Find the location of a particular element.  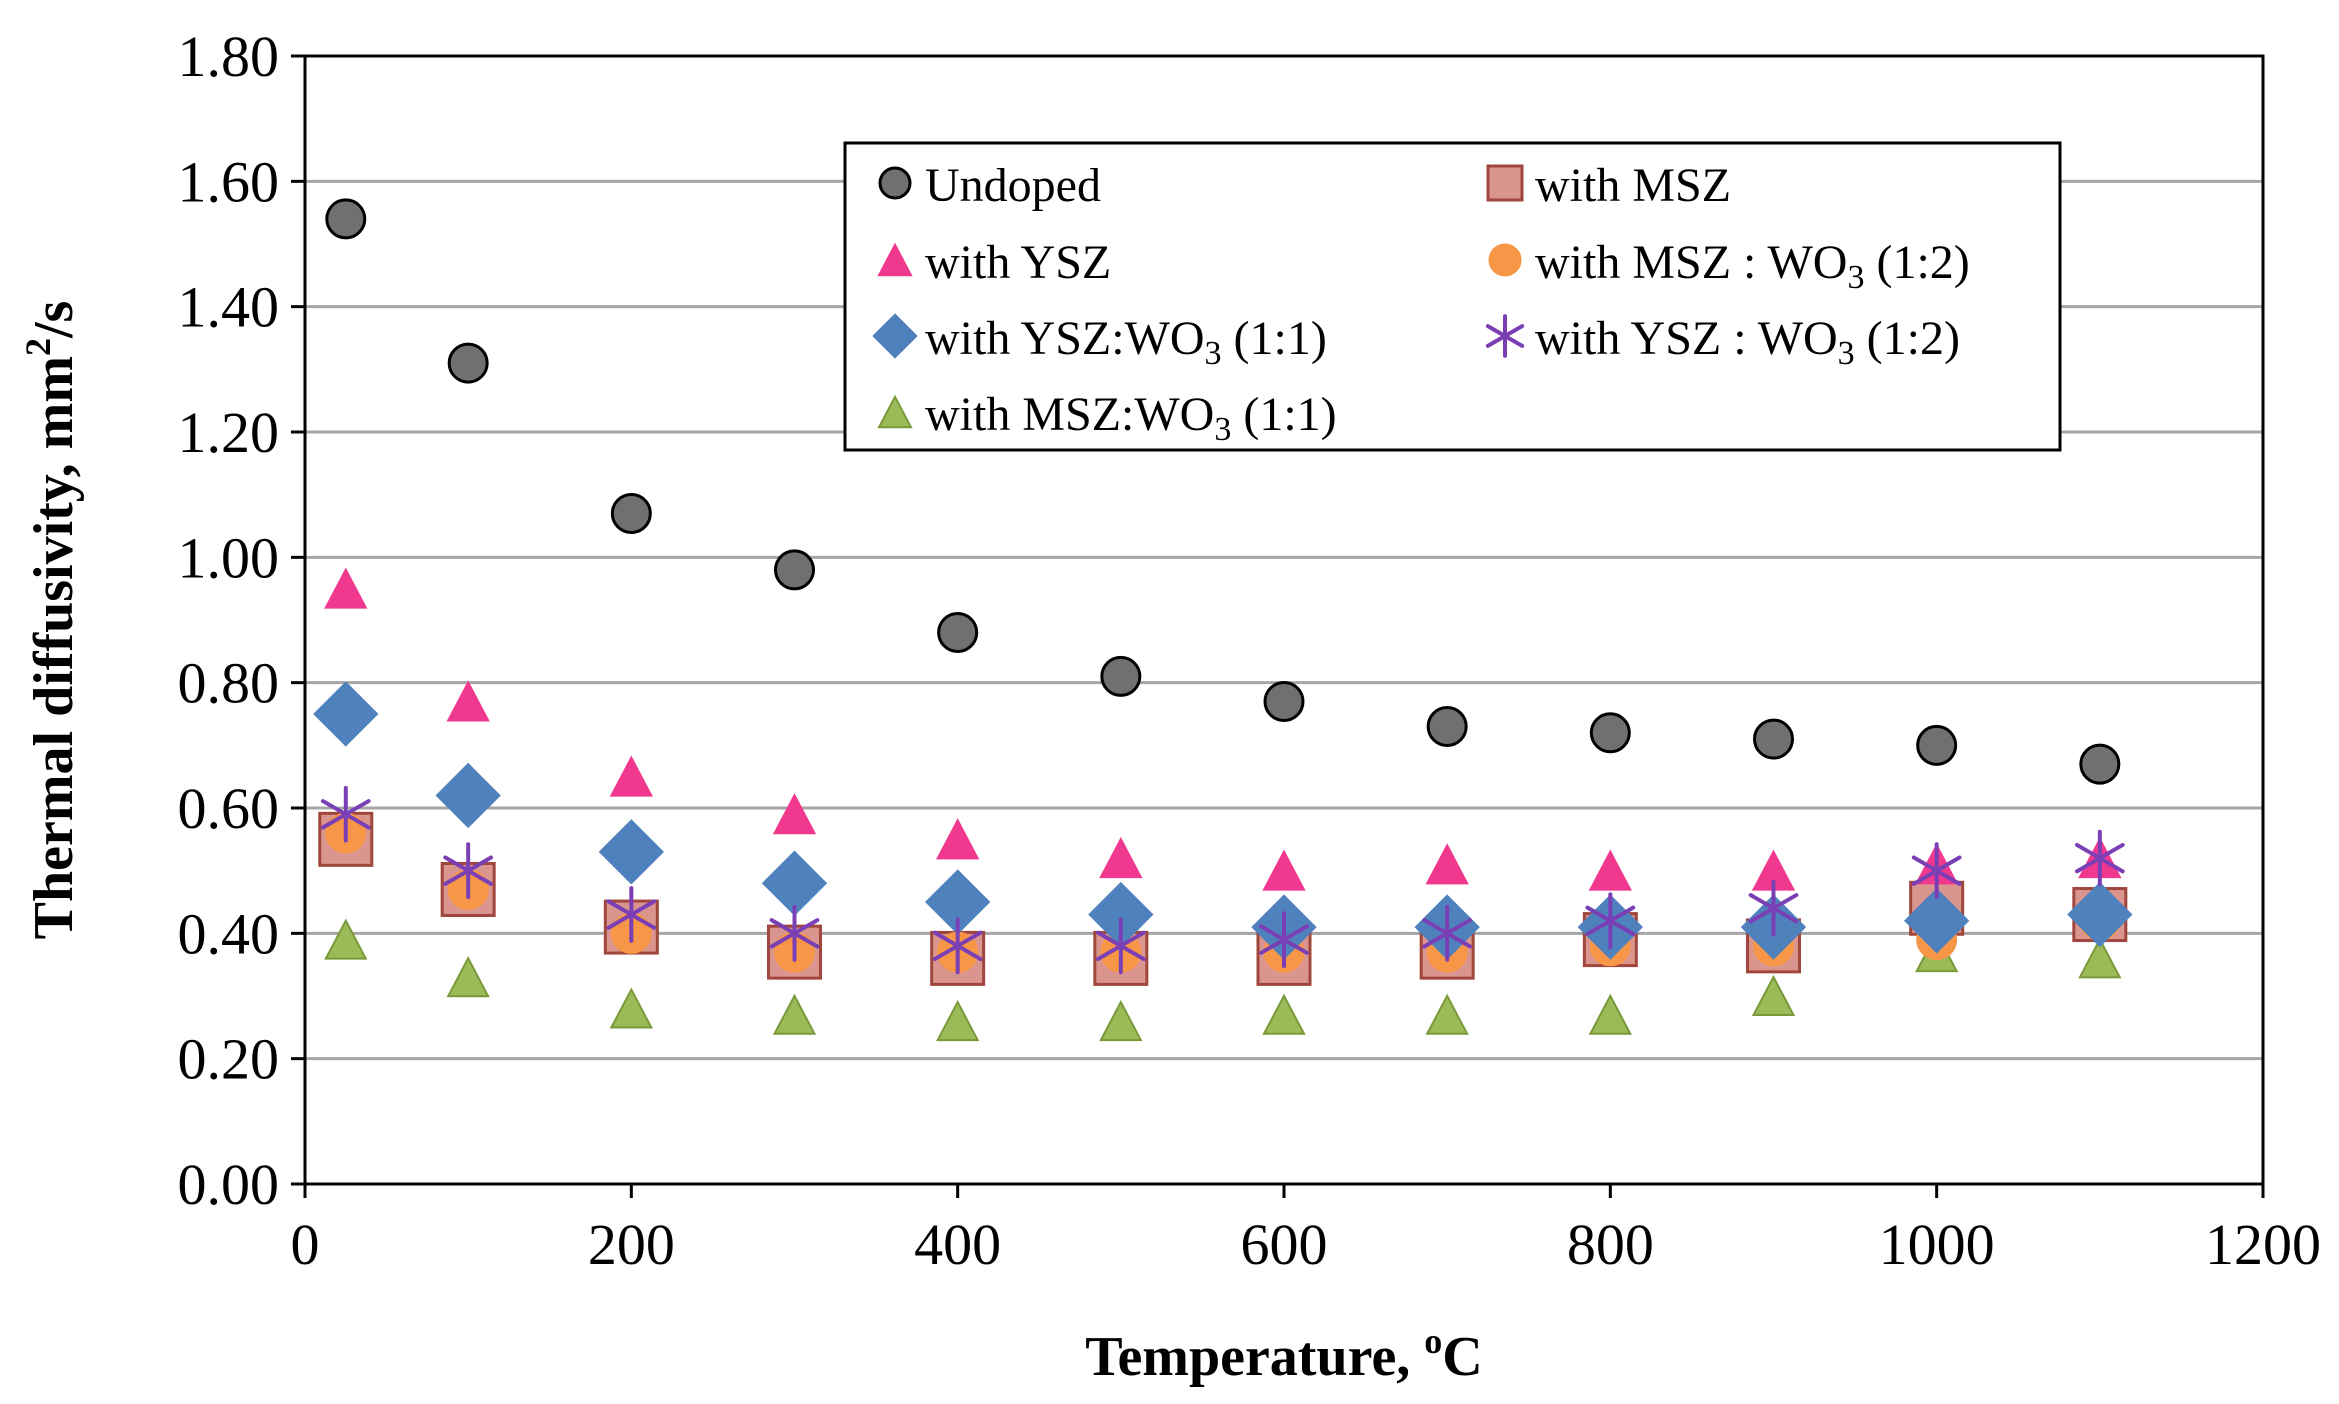

legend-label-2: with YSZ is located at coordinates (1018, 262).